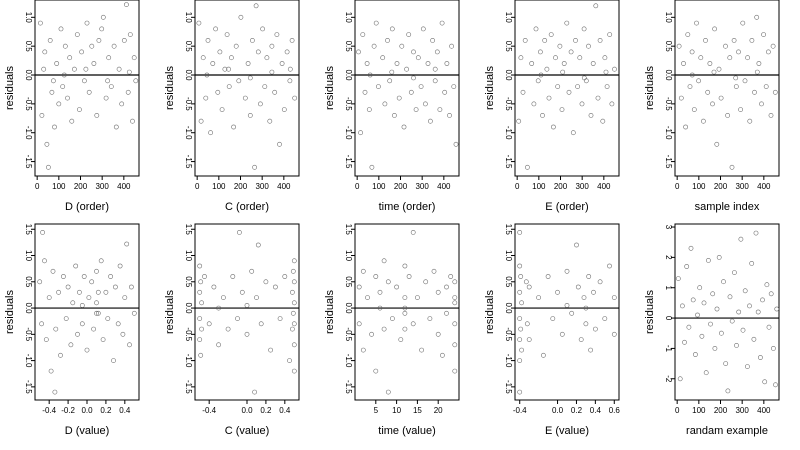 This screenshot has width=800, height=450. I want to click on x-axis-label: C (value), so click(247, 431).